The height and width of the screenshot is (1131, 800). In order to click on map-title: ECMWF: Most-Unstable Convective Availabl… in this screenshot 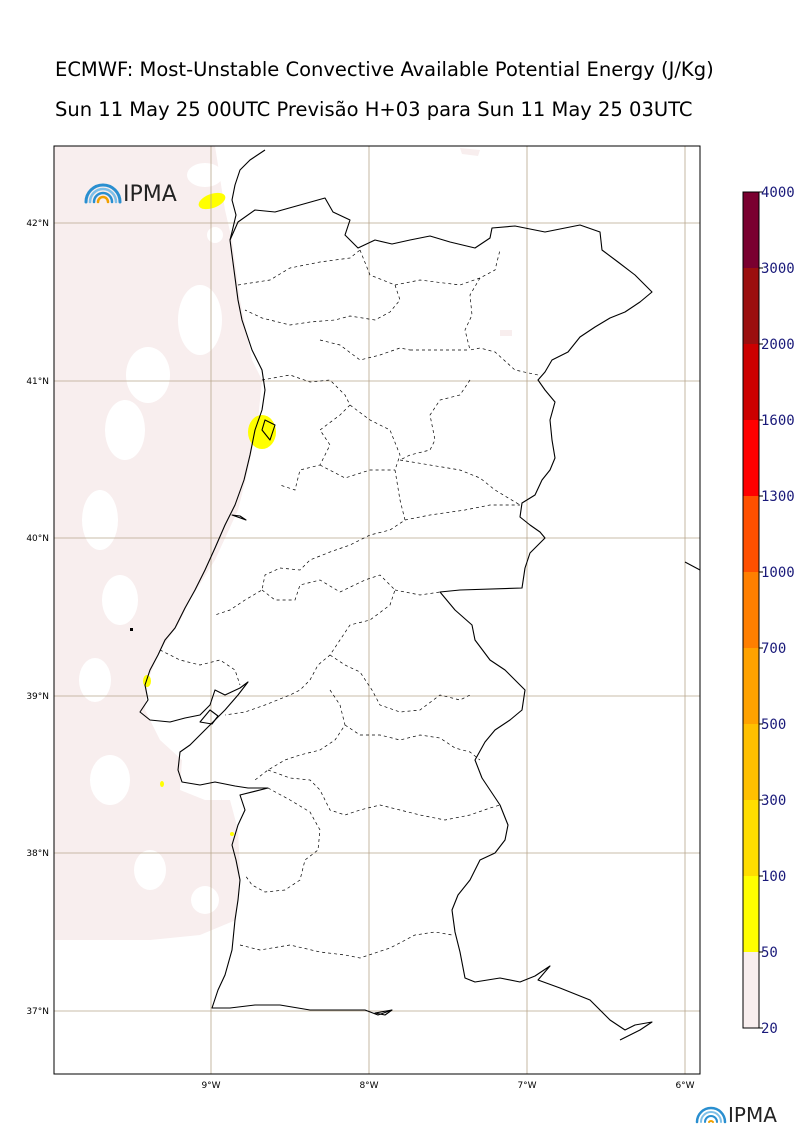, I will do `click(384, 69)`.